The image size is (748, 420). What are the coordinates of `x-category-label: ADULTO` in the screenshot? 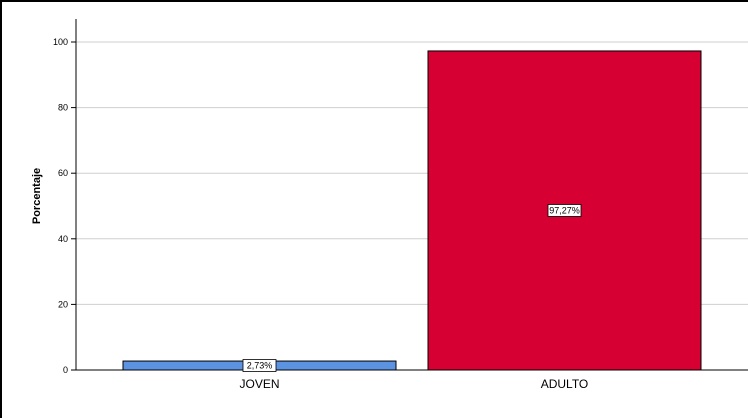 It's located at (565, 384).